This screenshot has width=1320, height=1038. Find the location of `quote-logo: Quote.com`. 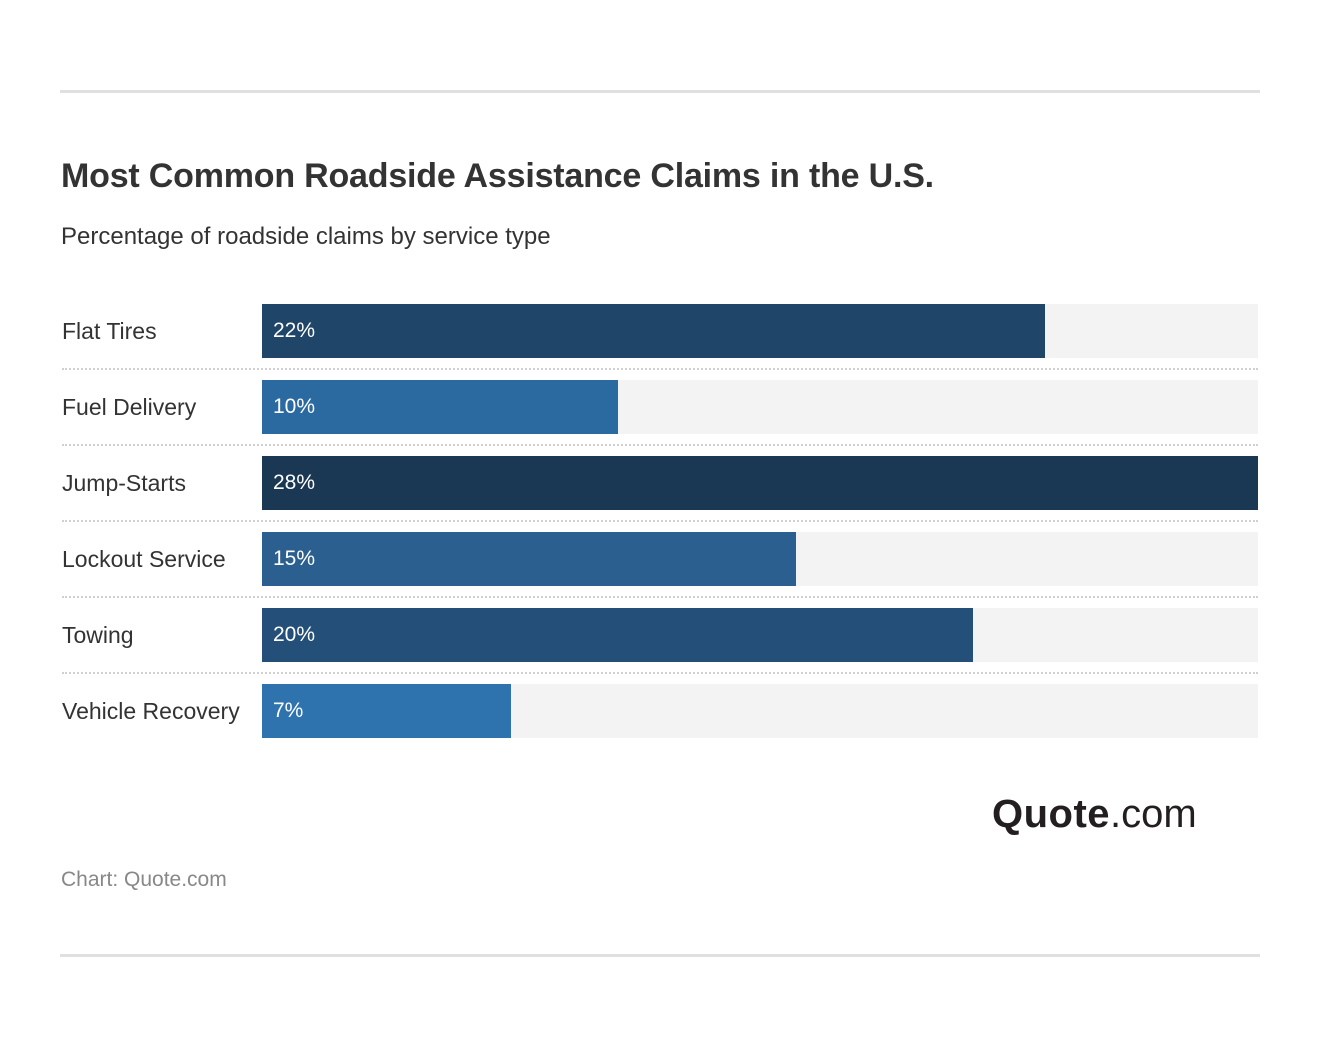

quote-logo: Quote.com is located at coordinates (1094, 814).